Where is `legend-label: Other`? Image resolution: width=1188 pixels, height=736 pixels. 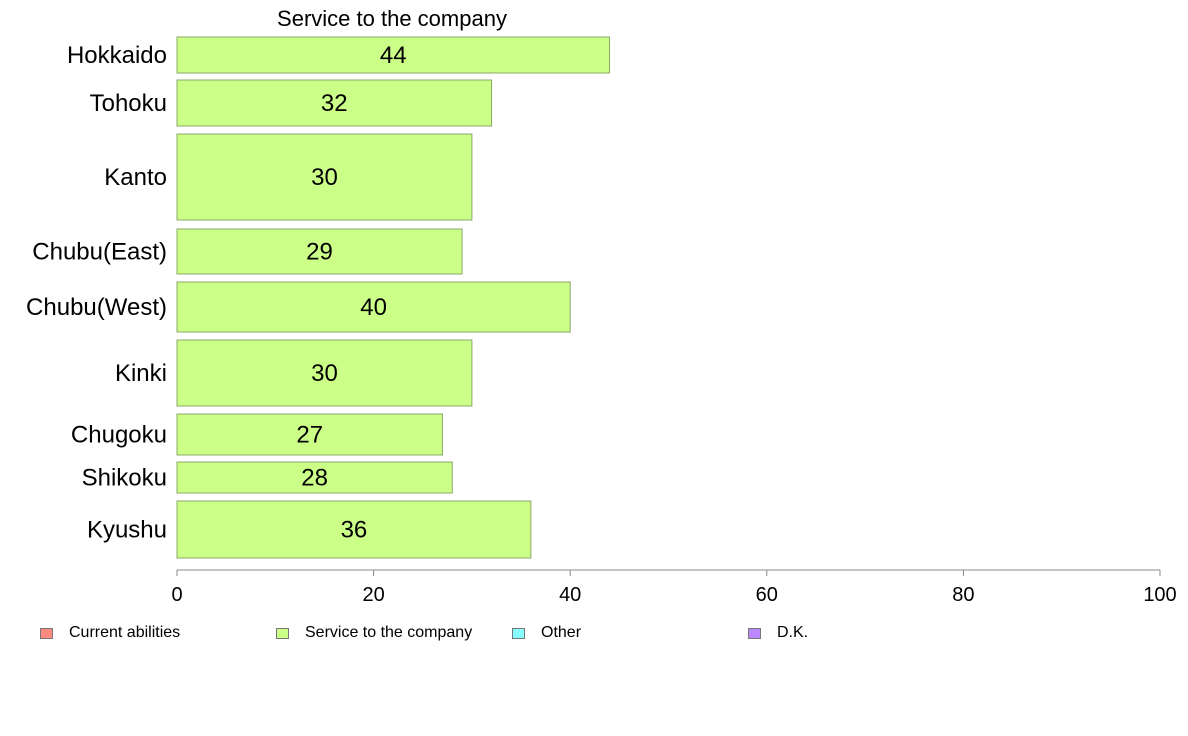
legend-label: Other is located at coordinates (561, 632).